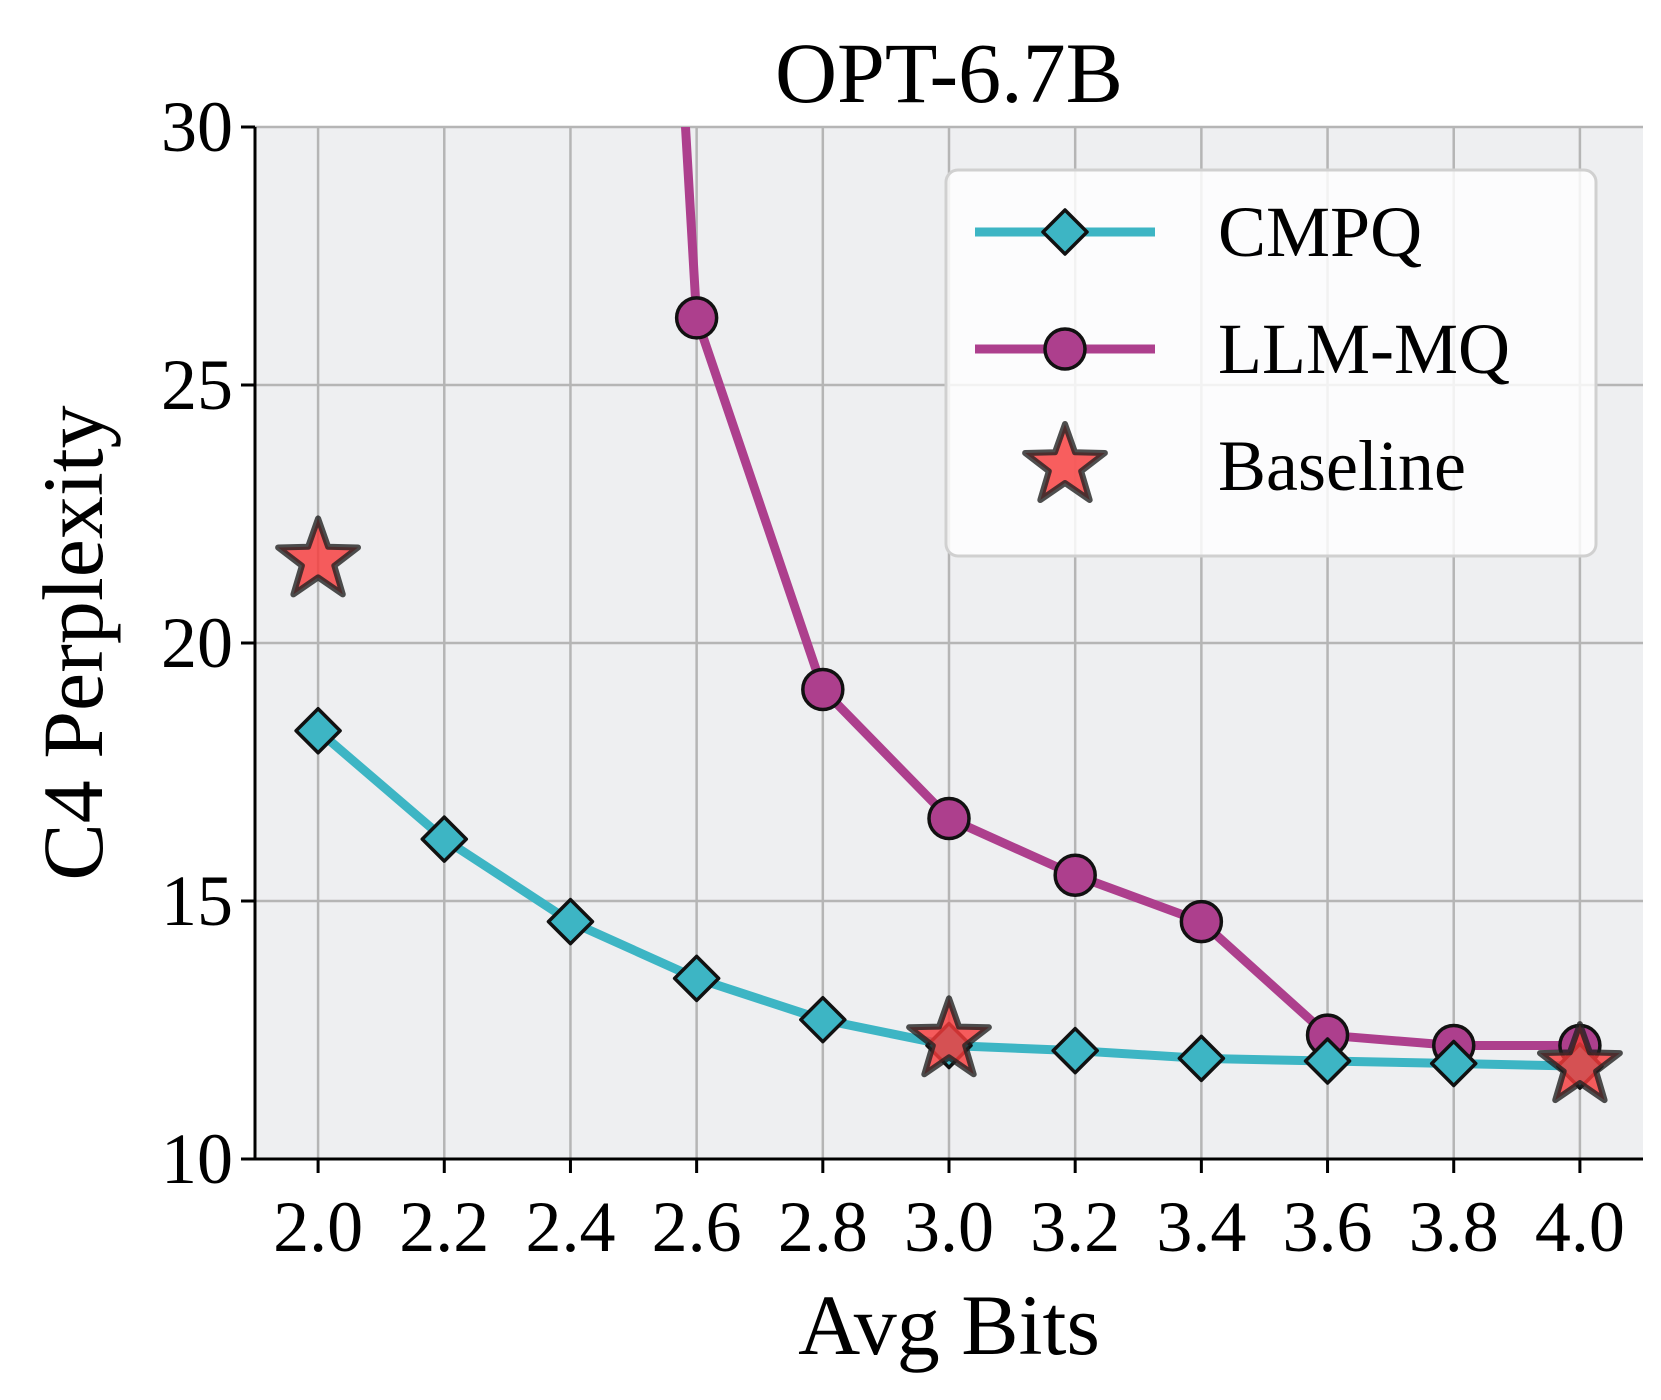  What do you see at coordinates (73, 642) in the screenshot?
I see `y-axis-title: C4 Perplexity` at bounding box center [73, 642].